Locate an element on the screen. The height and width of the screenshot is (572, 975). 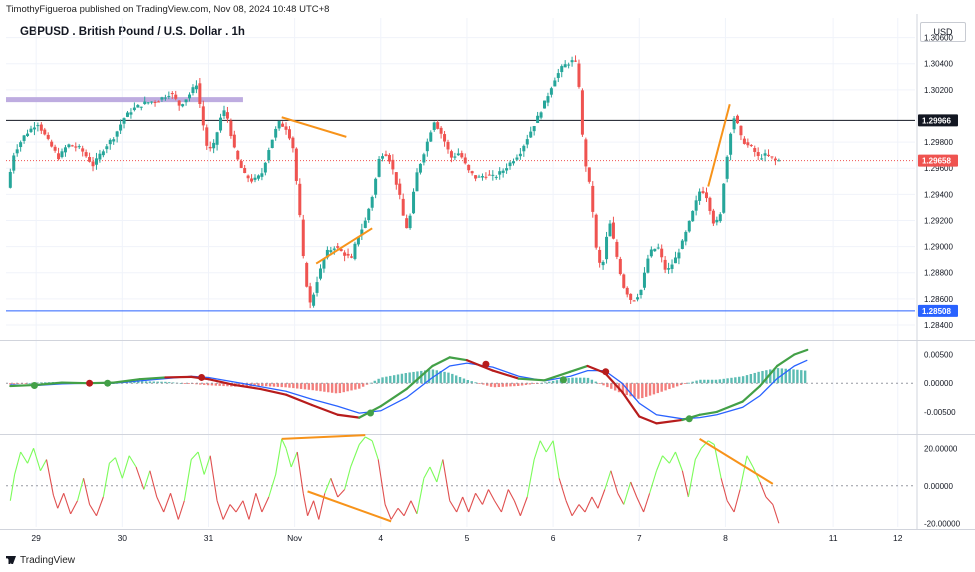
tradingview-mark-icon is located at coordinates (11, 560).